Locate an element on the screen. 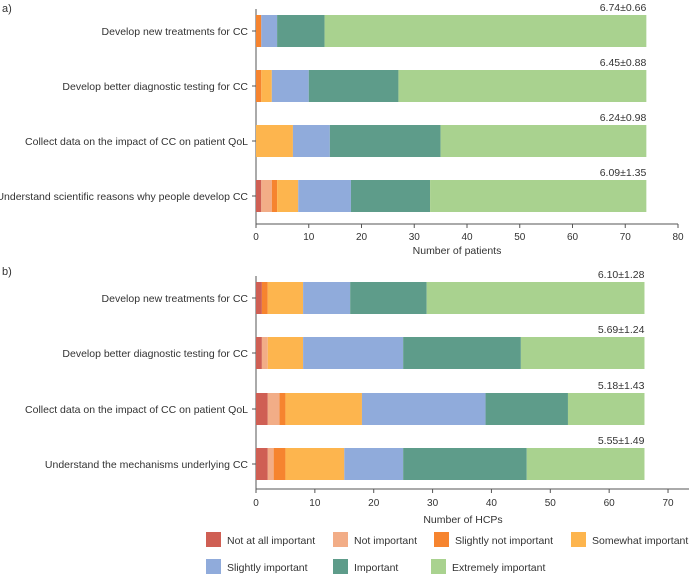  legend-label: Not important is located at coordinates (385, 541).